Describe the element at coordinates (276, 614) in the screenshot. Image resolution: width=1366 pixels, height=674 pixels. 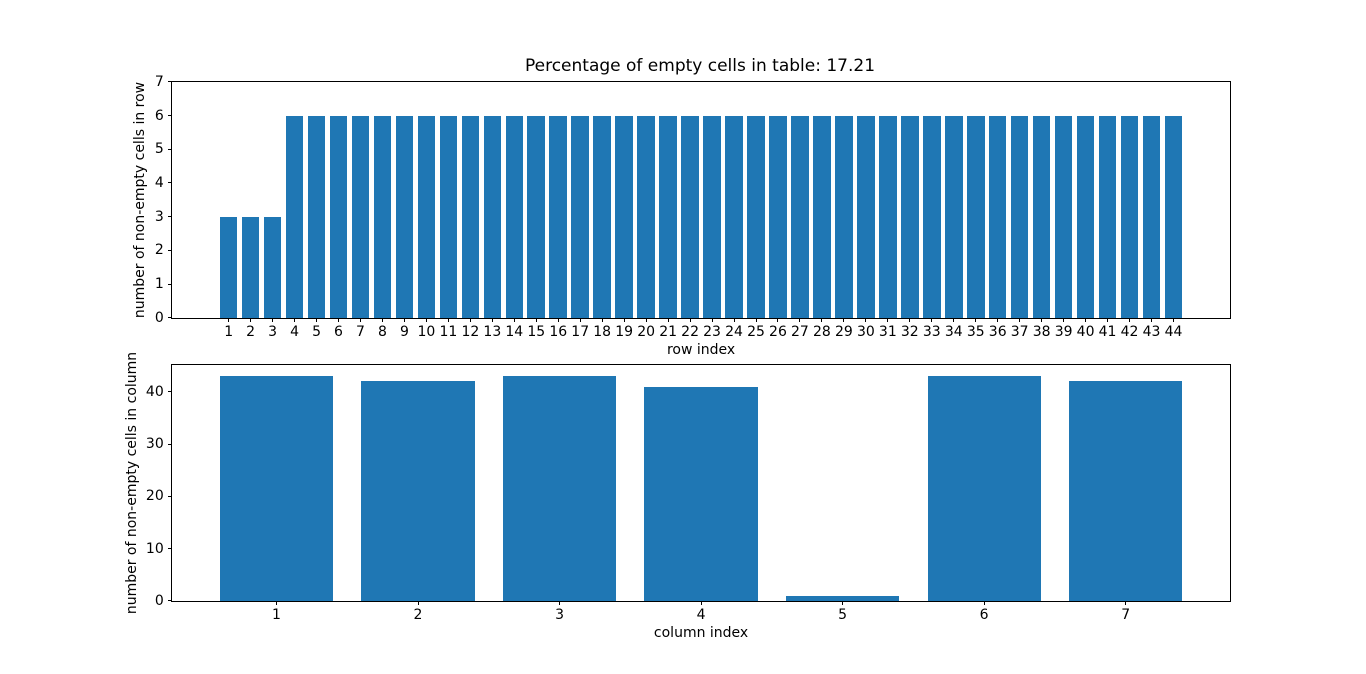
I see `x-tick-label: 1` at that location.